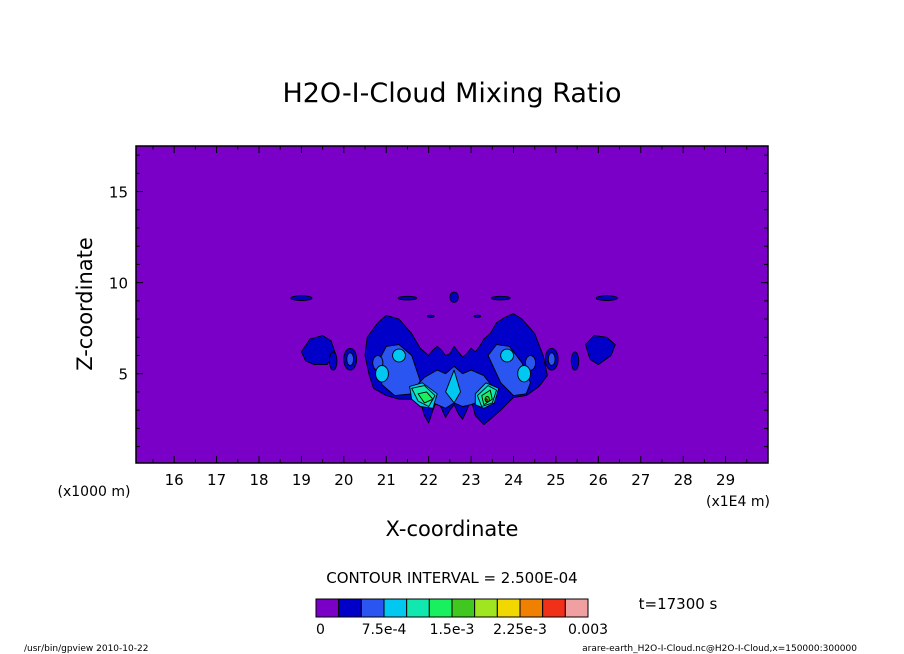  I want to click on x-tick-label: 18, so click(258, 480).